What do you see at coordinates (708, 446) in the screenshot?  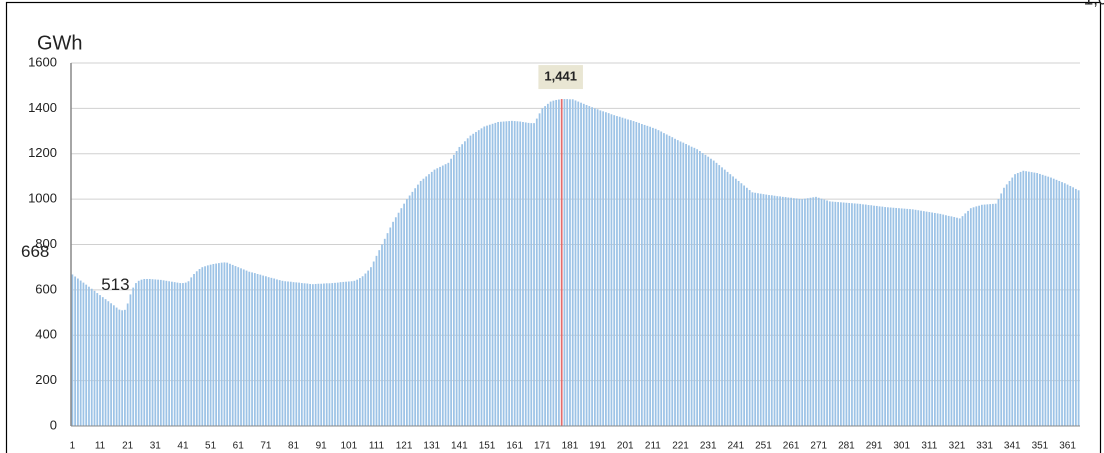 I see `x-tick-label: 231` at bounding box center [708, 446].